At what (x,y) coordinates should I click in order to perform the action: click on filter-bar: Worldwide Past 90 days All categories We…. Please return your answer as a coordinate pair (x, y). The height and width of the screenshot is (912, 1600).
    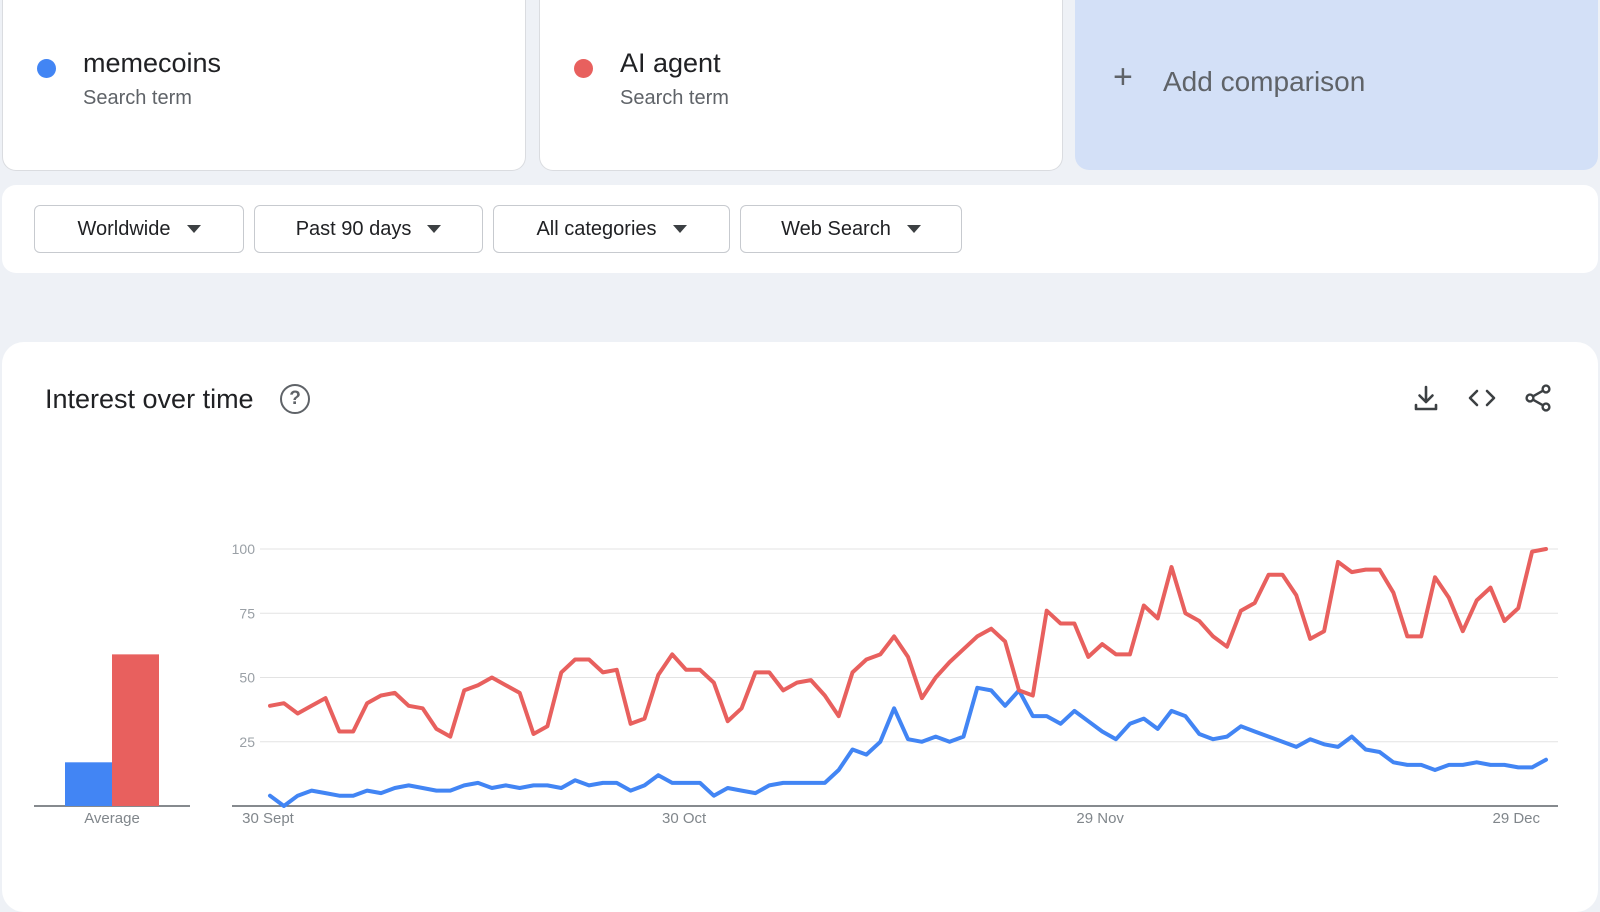
    Looking at the image, I should click on (800, 229).